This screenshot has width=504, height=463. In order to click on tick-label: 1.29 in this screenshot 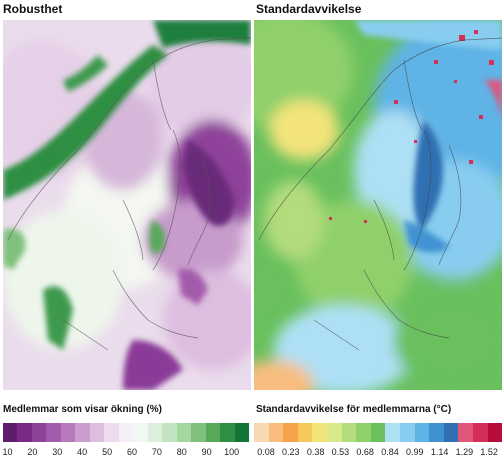, I will do `click(464, 452)`.